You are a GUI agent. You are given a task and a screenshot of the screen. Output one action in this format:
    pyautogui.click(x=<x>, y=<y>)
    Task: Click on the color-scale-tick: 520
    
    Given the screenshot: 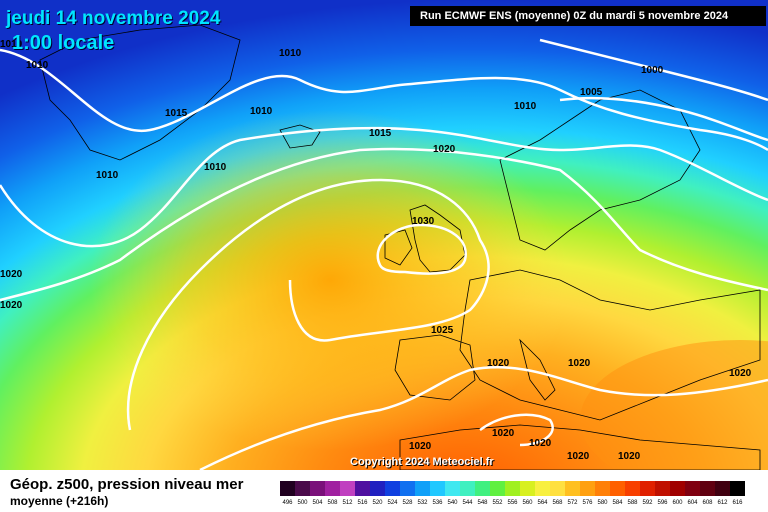 What is the action you would take?
    pyautogui.click(x=377, y=503)
    